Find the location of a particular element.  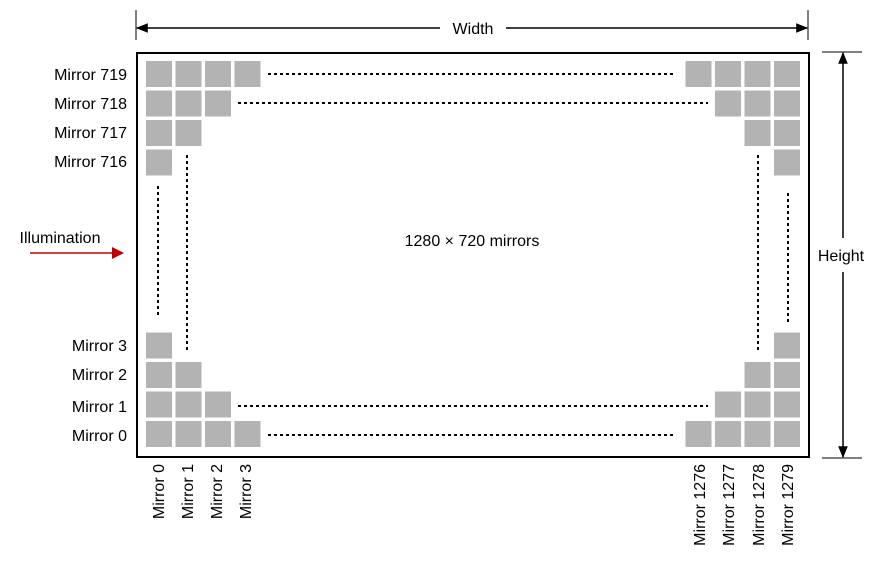

illumination-label: Illumination is located at coordinates (60, 238).